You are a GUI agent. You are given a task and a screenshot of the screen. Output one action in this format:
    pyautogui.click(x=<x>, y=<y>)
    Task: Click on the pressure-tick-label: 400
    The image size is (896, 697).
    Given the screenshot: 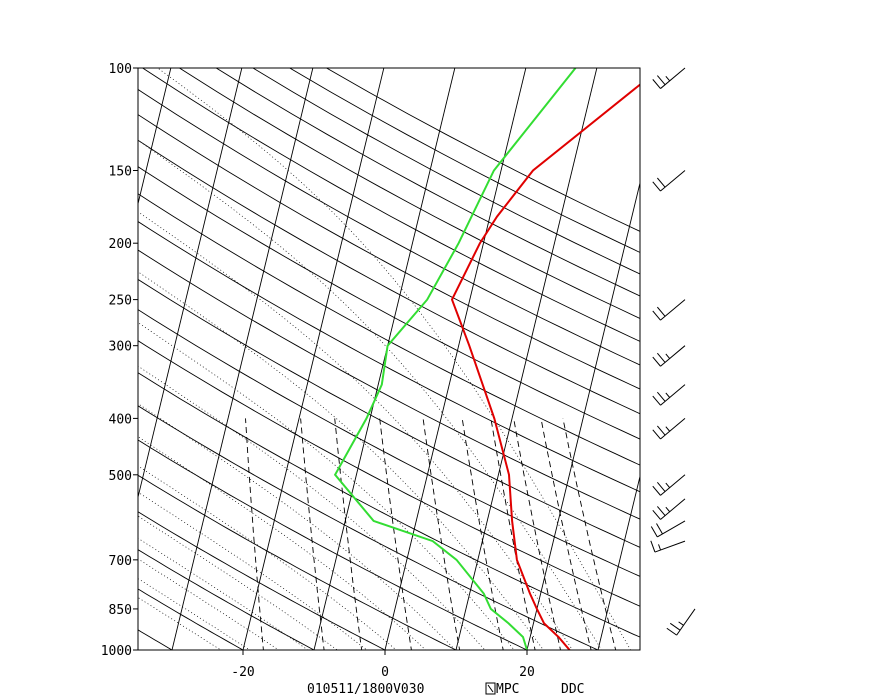 What is the action you would take?
    pyautogui.click(x=120, y=419)
    